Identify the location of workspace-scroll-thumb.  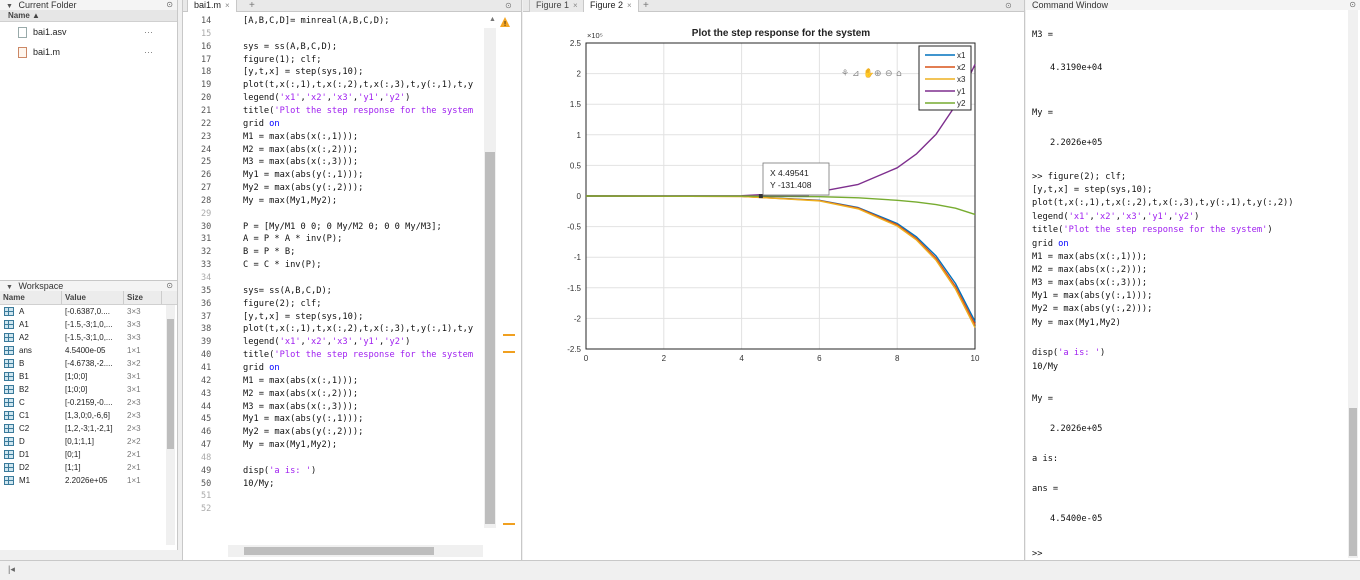
(170, 384).